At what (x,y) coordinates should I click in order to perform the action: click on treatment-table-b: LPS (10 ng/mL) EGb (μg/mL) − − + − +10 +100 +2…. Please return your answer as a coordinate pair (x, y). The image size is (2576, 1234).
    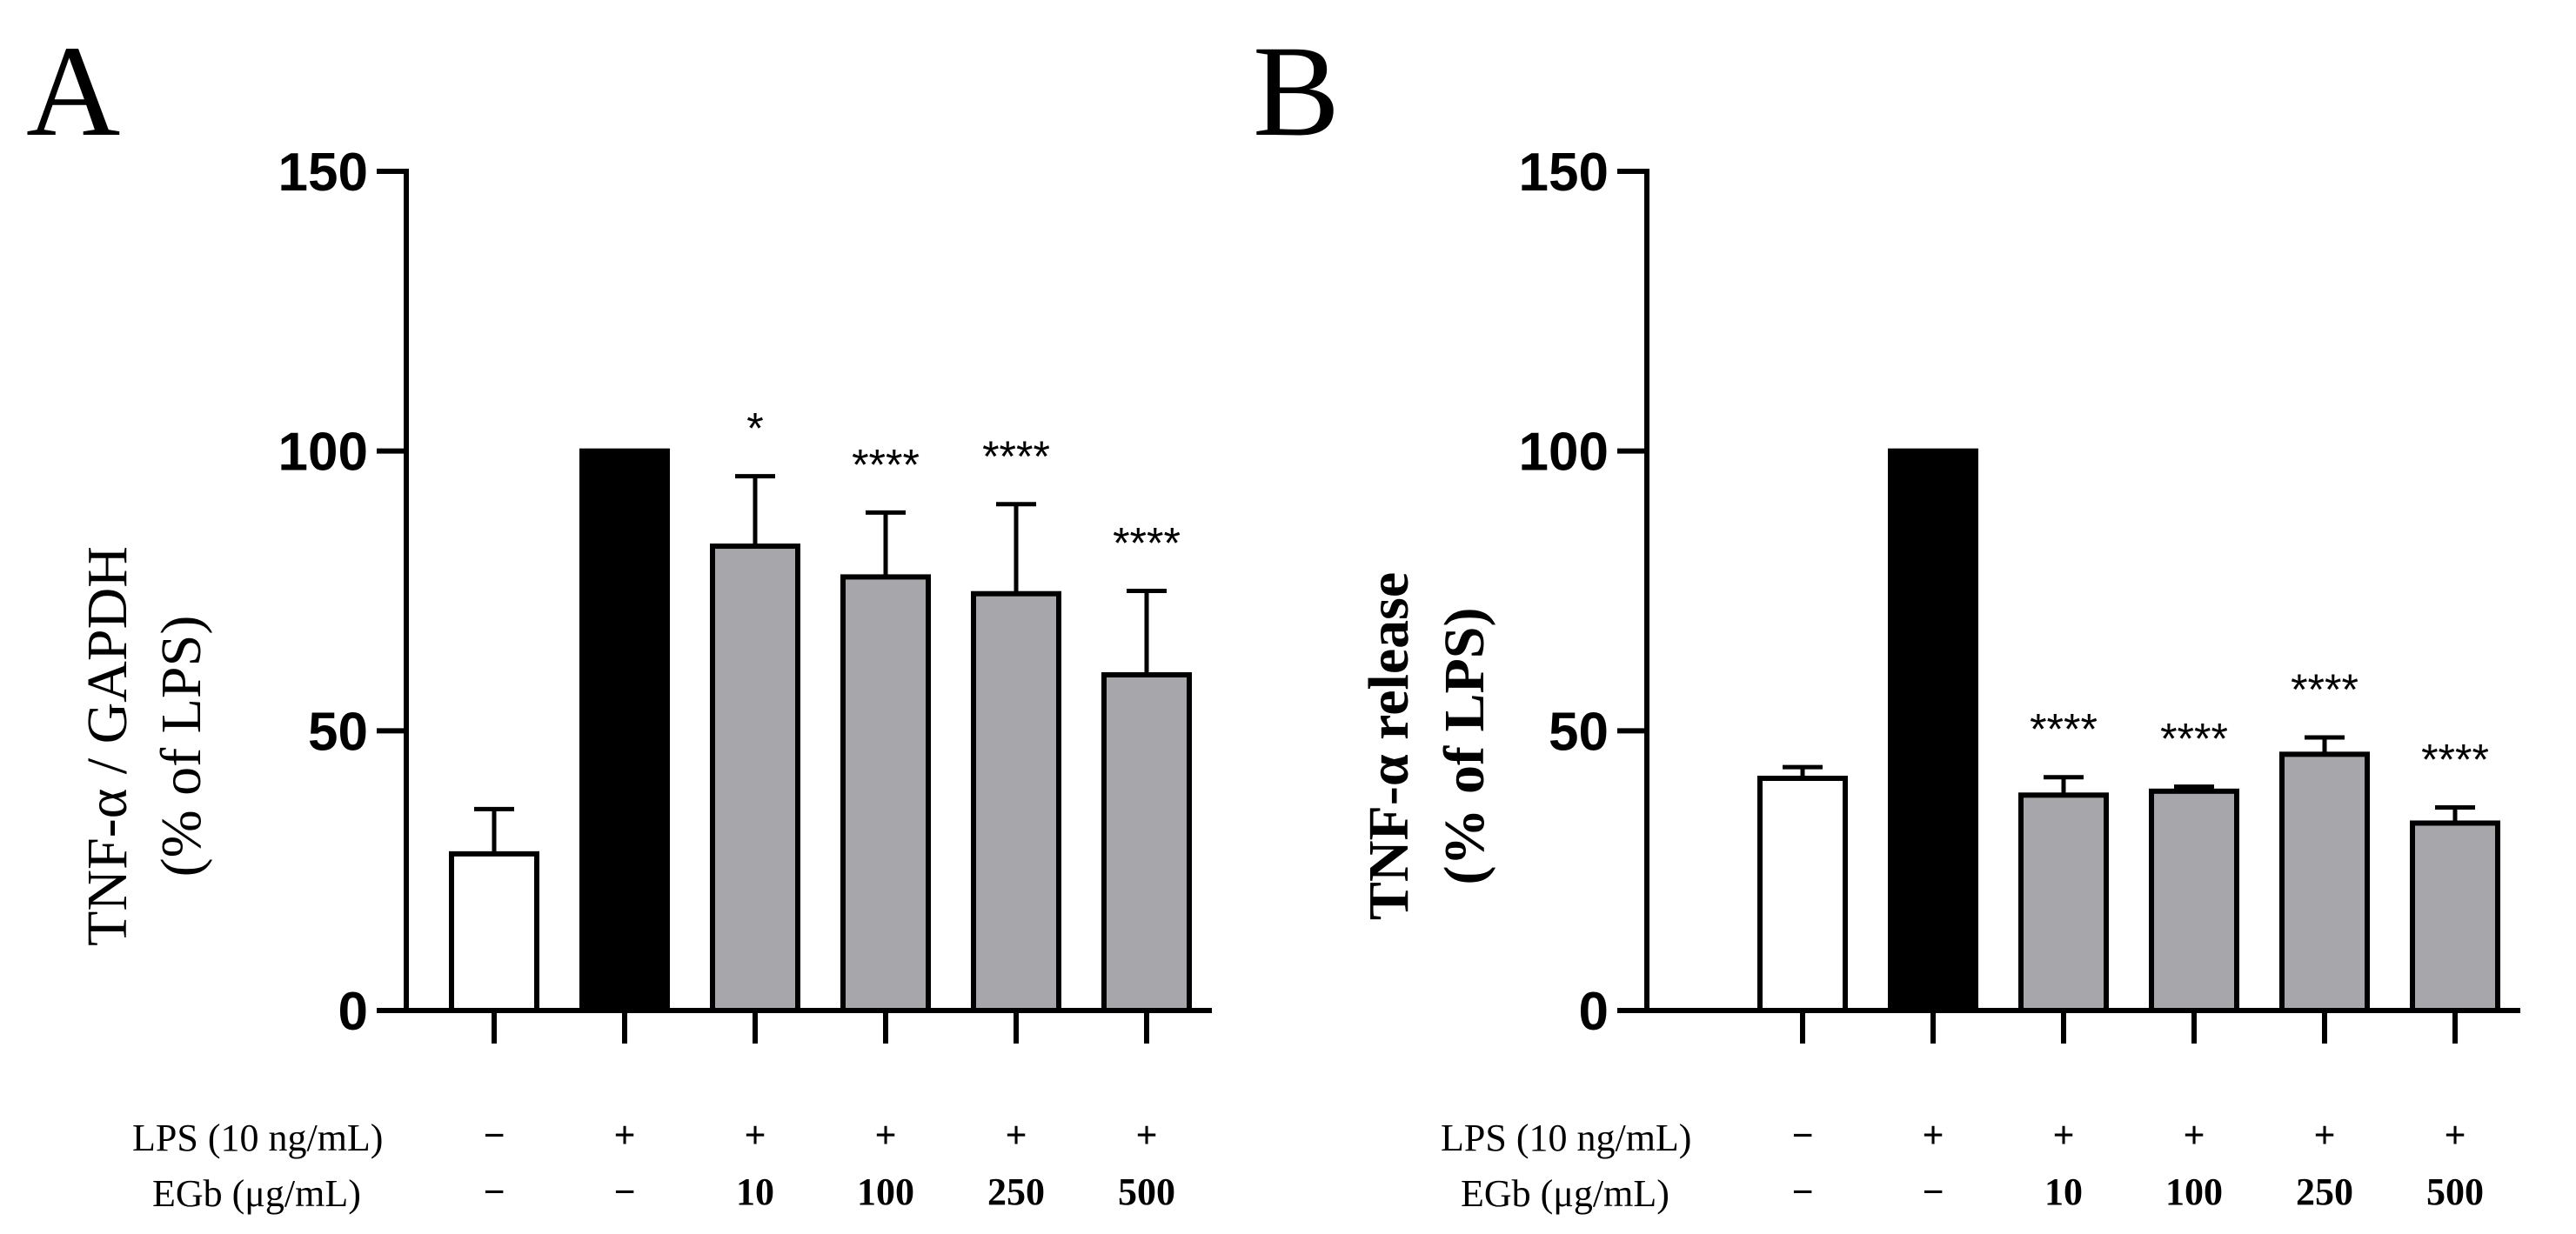
    Looking at the image, I should click on (1962, 1164).